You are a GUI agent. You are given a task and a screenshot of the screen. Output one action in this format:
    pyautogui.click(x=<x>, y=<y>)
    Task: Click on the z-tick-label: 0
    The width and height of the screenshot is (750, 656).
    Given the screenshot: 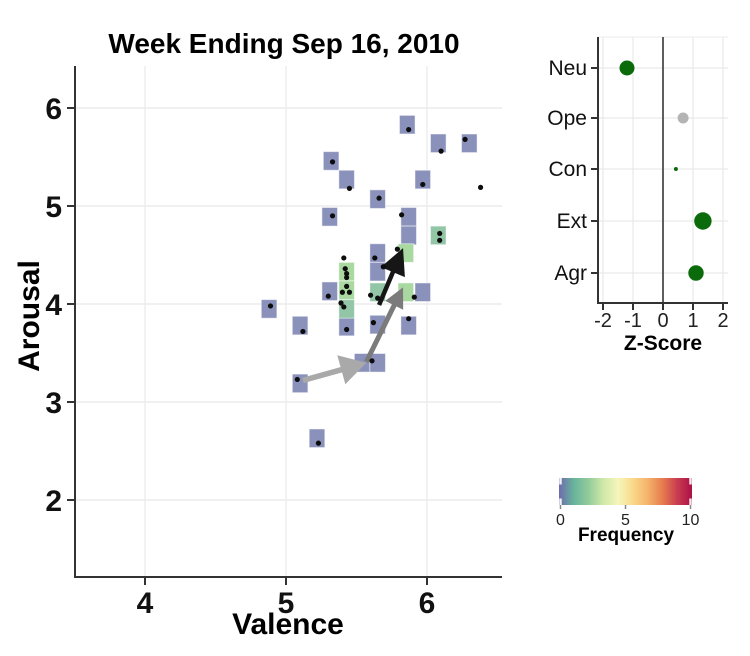 What is the action you would take?
    pyautogui.click(x=662, y=321)
    